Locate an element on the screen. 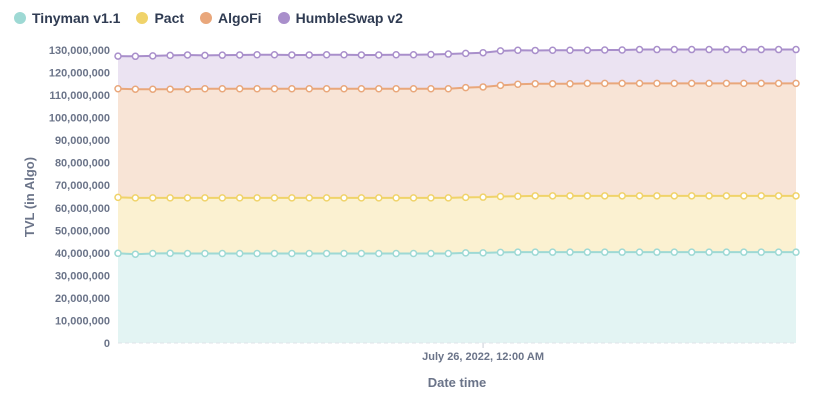 This screenshot has height=401, width=823. legend-item-pact: Pact is located at coordinates (160, 18).